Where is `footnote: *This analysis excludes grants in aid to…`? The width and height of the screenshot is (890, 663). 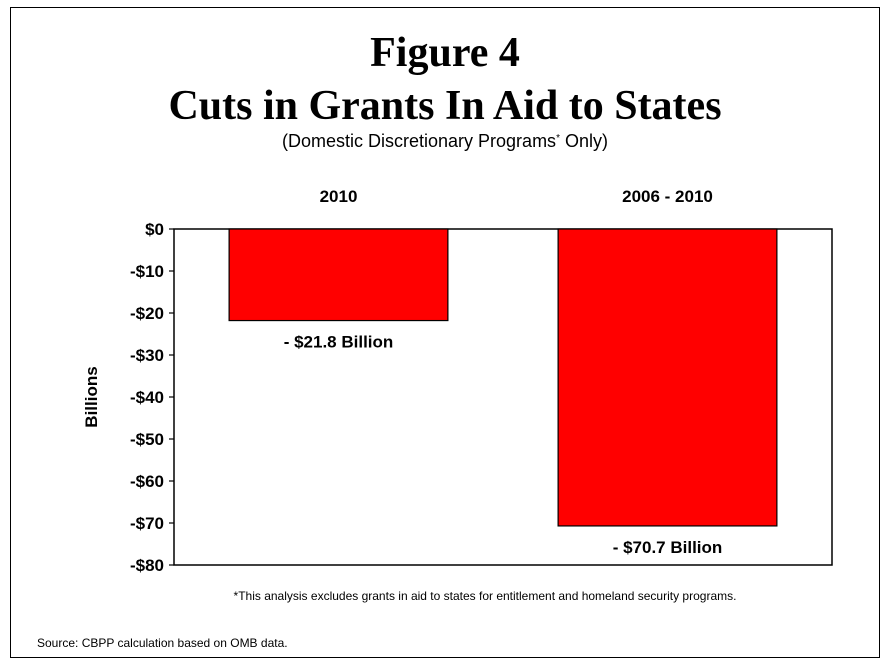
footnote: *This analysis excludes grants in aid to… is located at coordinates (485, 596).